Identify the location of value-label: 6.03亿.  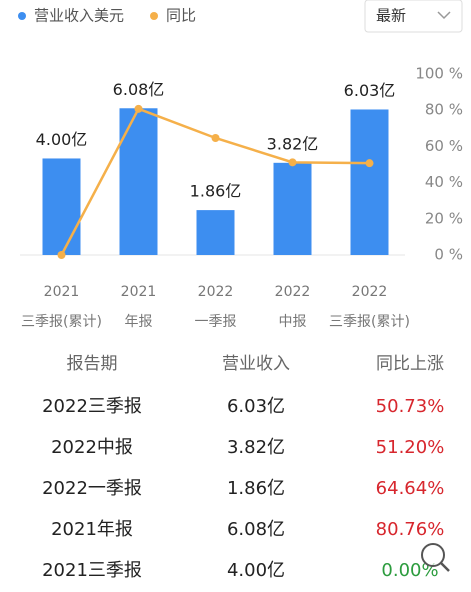
(370, 90).